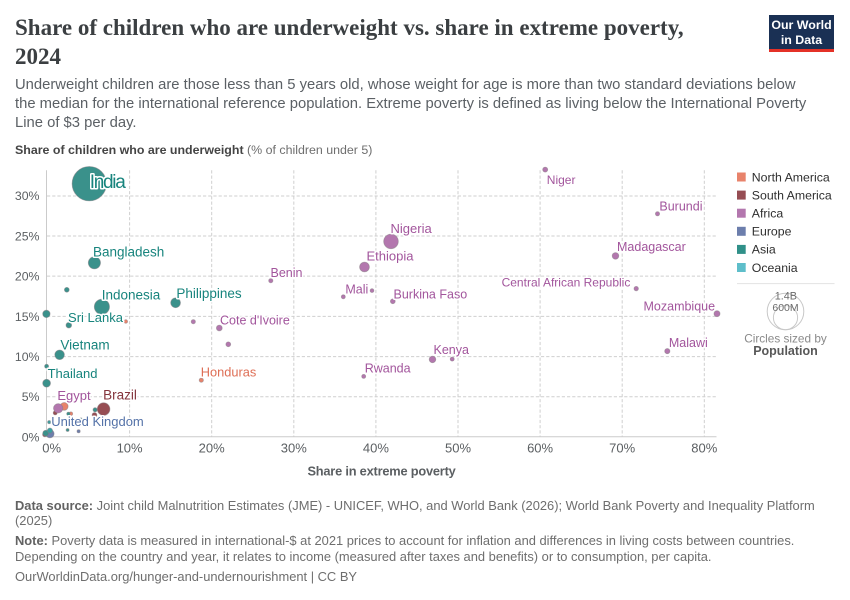 The image size is (850, 600). I want to click on svg-text: Philippines, so click(209, 293).